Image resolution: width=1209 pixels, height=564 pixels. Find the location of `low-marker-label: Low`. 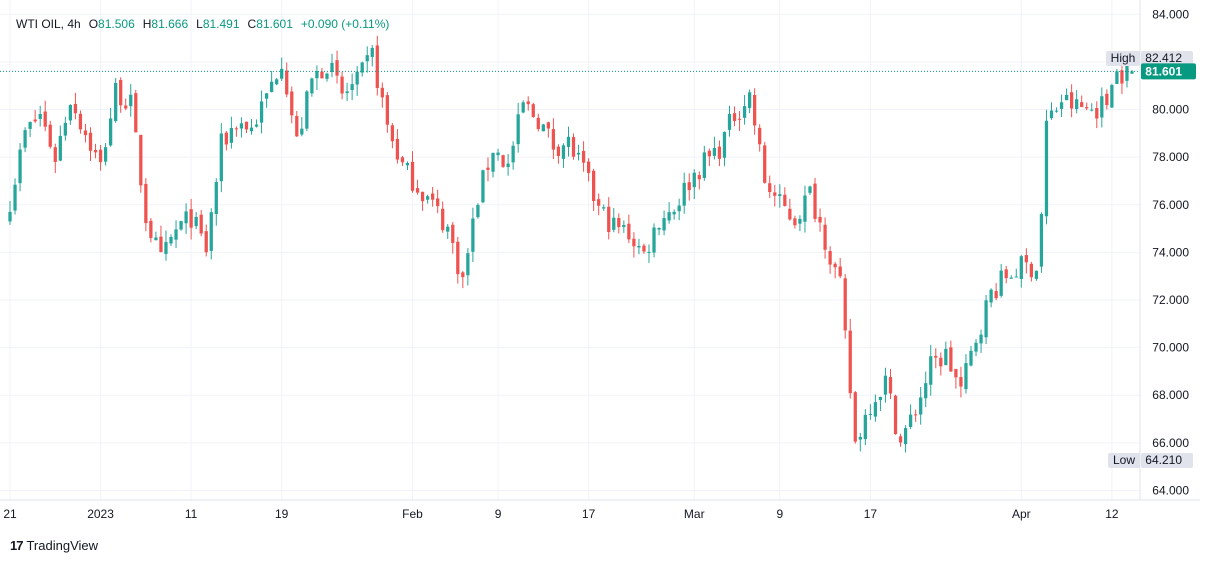

low-marker-label: Low is located at coordinates (1124, 460).